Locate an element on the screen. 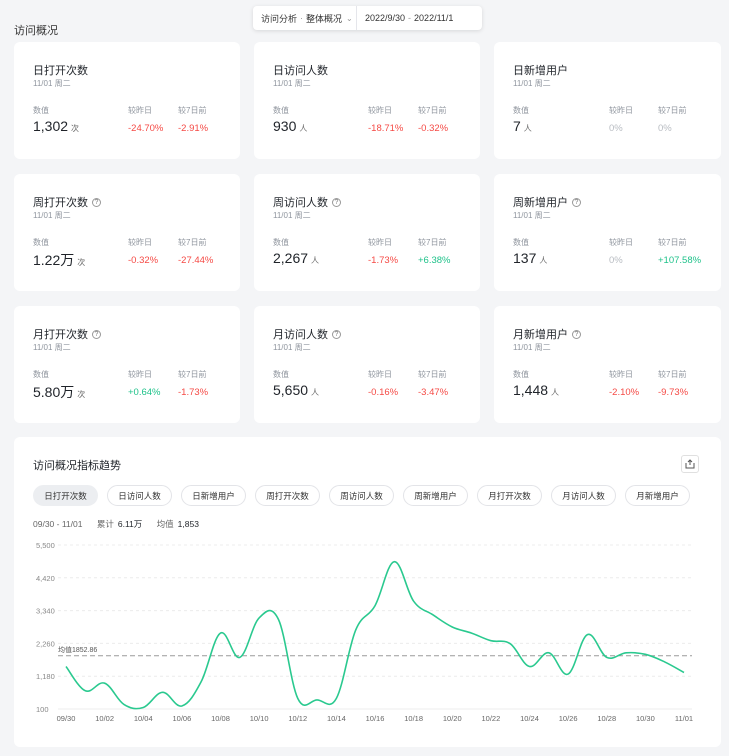 This screenshot has height=756, width=729. x-tick-label: 10/16 is located at coordinates (375, 718).